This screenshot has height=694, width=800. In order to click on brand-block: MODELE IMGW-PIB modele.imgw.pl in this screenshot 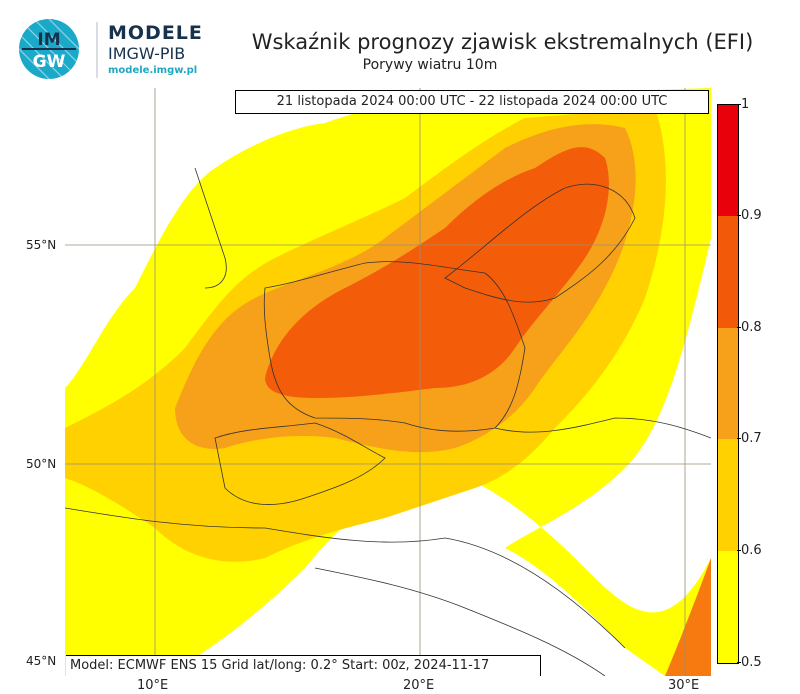, I will do `click(167, 50)`.